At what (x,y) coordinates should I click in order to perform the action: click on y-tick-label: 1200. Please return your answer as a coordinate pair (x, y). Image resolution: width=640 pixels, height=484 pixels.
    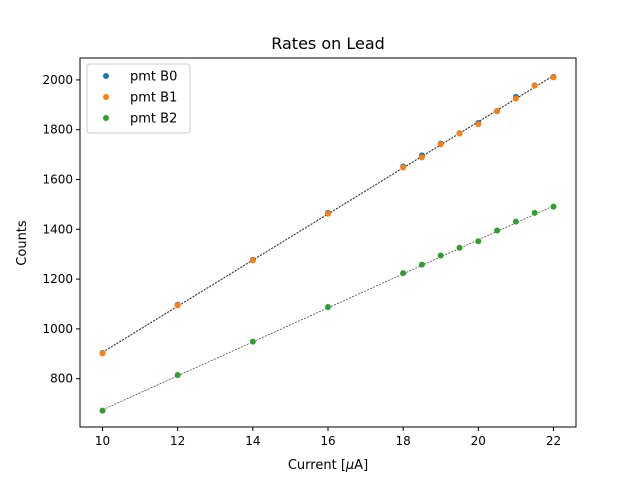
    Looking at the image, I should click on (57, 279).